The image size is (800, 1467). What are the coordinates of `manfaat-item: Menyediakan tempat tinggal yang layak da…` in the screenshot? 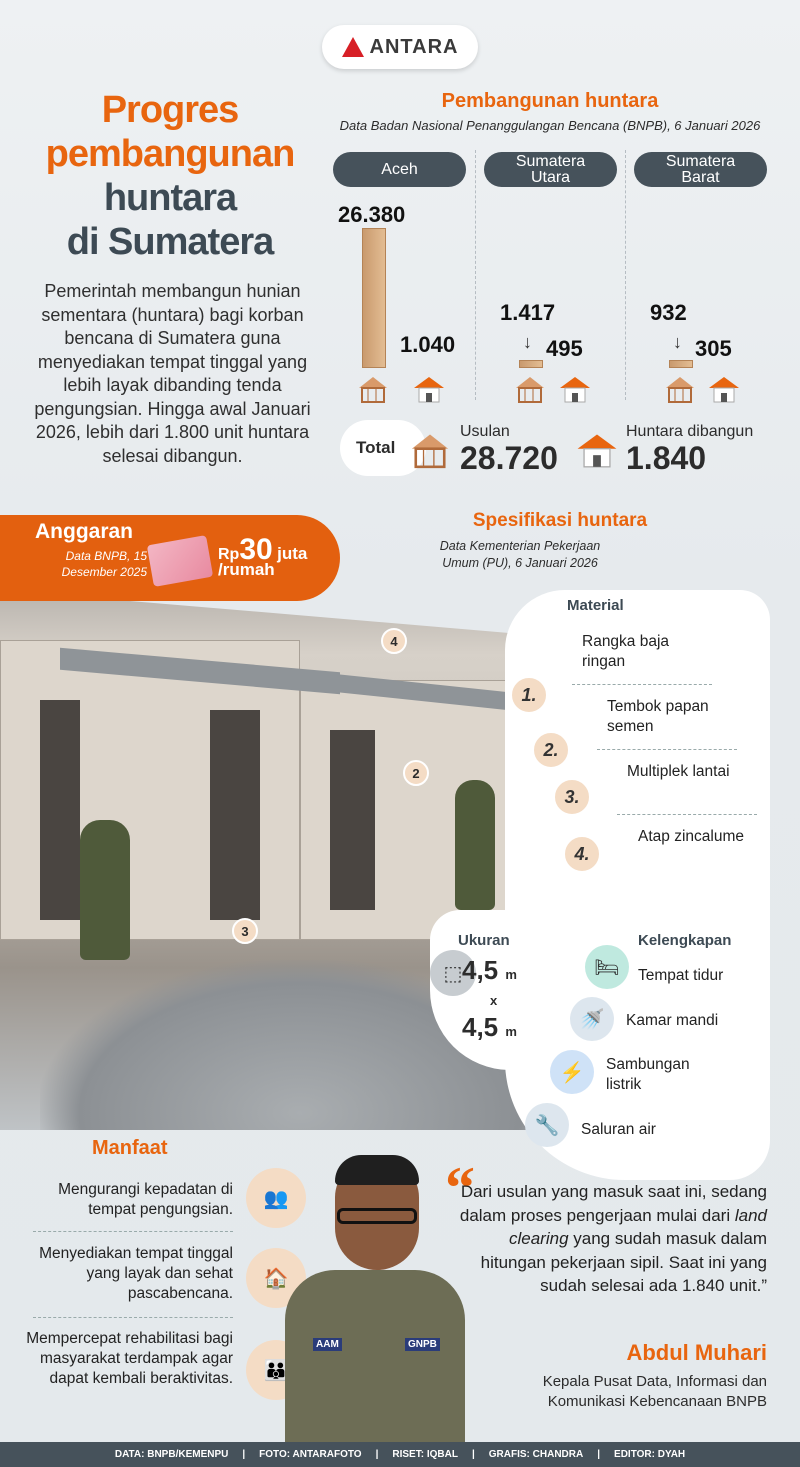 It's located at (136, 1273).